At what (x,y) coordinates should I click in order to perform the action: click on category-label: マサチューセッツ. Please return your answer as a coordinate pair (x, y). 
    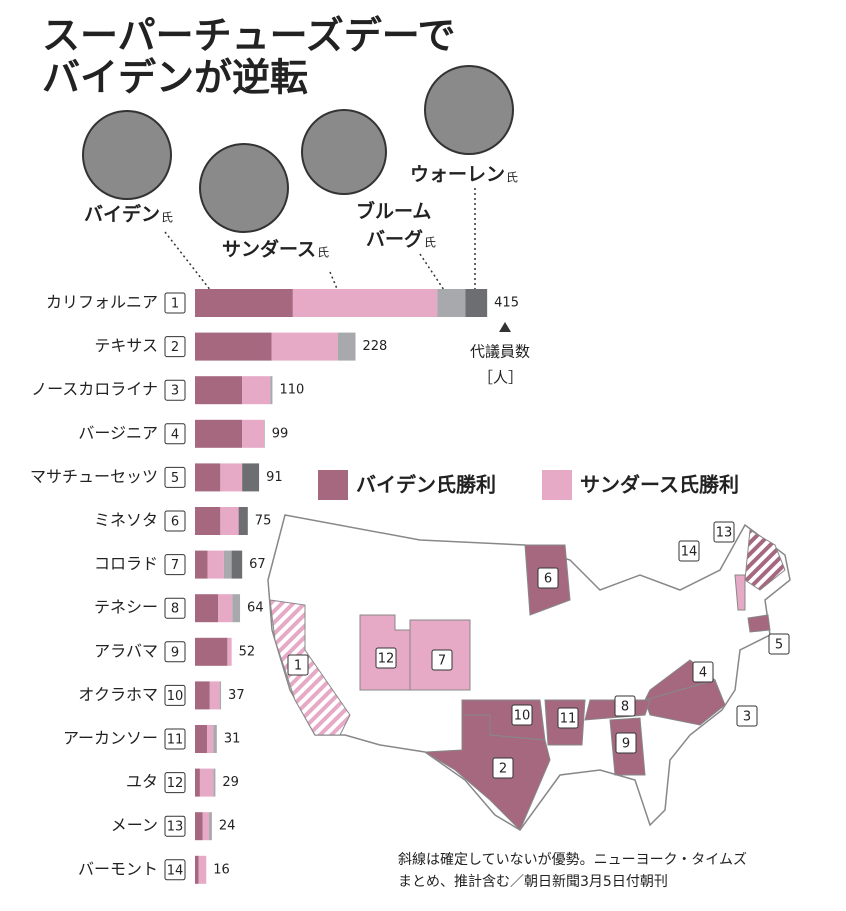
    Looking at the image, I should click on (94, 476).